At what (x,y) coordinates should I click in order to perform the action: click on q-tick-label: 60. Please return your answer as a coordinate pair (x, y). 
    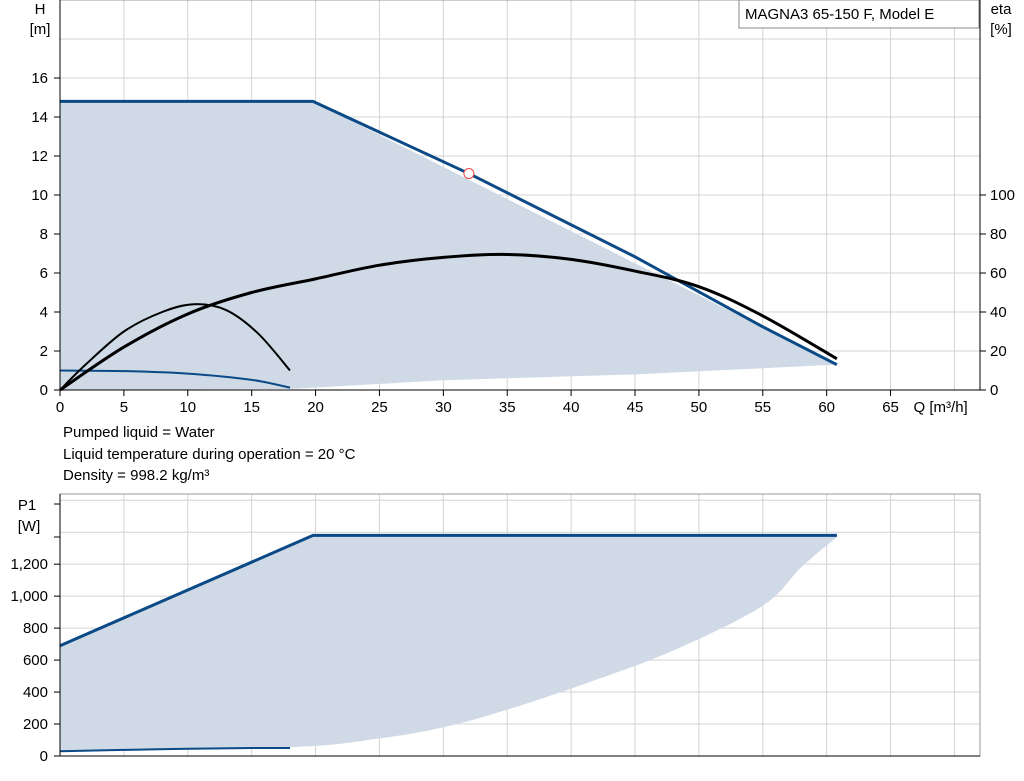
    Looking at the image, I should click on (826, 407).